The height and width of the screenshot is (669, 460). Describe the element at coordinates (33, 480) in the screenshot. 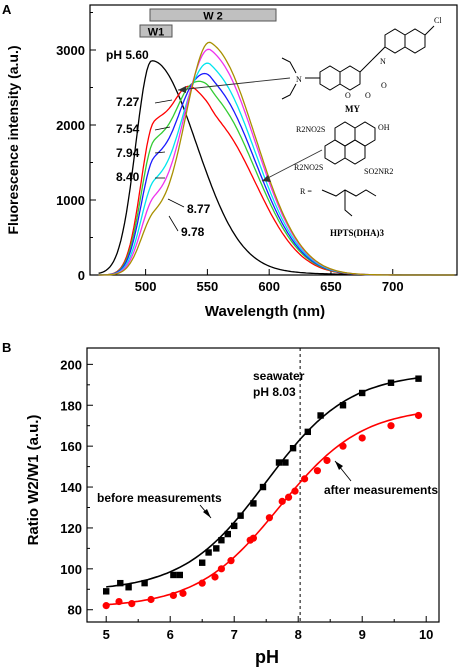

I see `plot-b-y-title: Ratio W2/W1 (a.u.)` at that location.